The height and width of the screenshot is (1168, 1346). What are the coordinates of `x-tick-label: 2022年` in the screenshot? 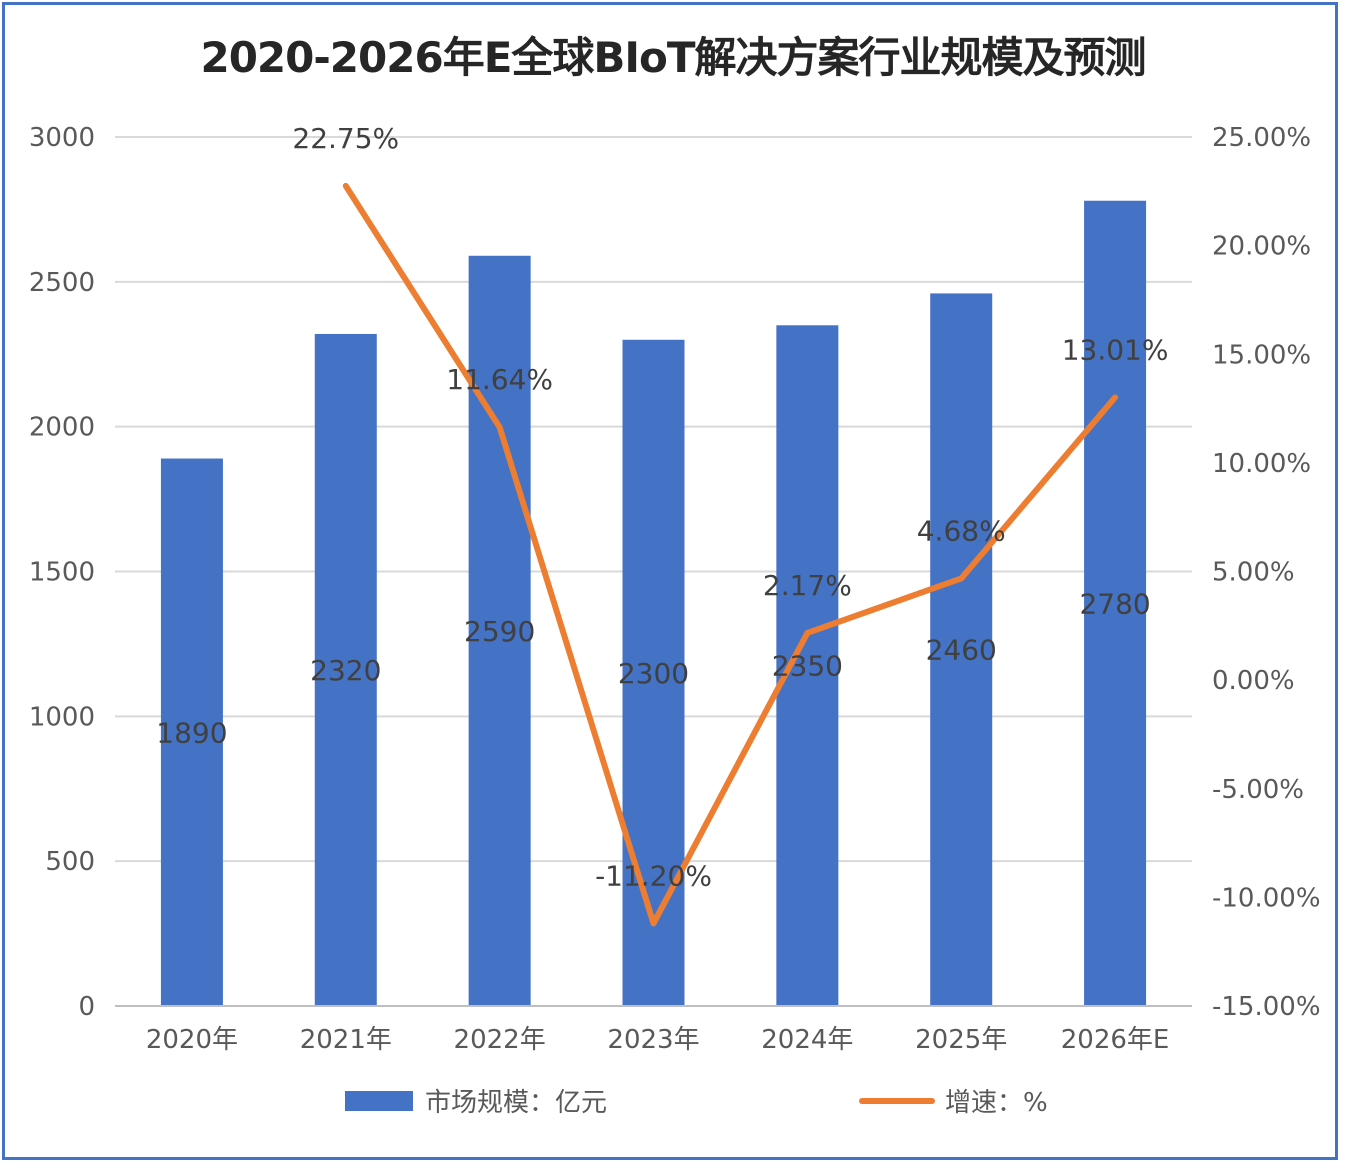 It's located at (500, 1040).